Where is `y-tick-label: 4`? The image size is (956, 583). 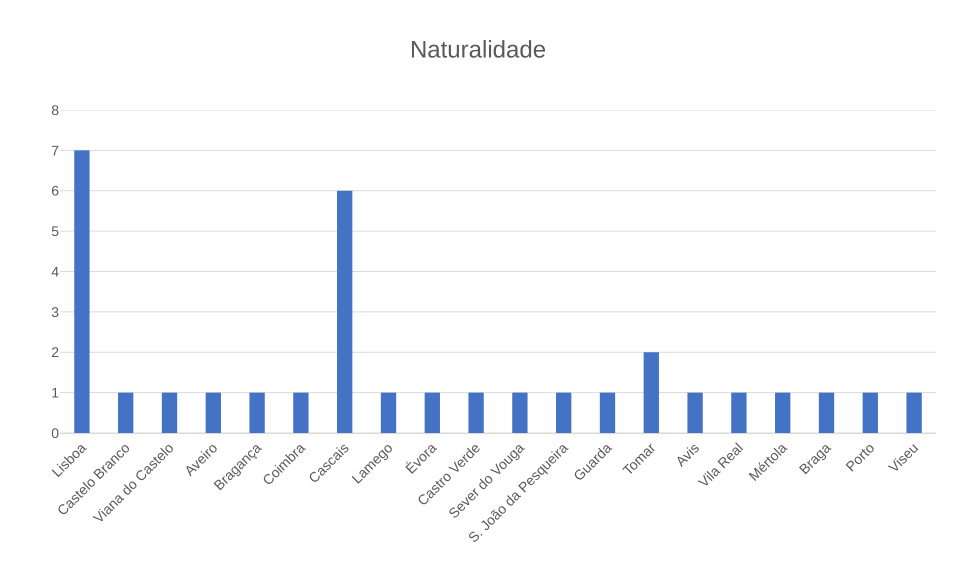
y-tick-label: 4 is located at coordinates (55, 271).